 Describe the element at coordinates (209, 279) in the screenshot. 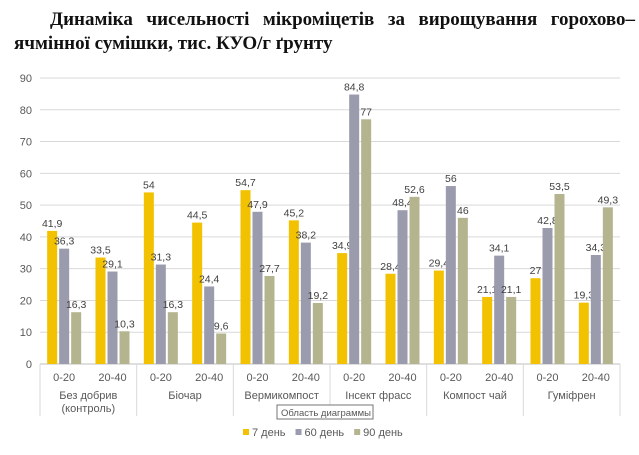

I see `data-label: 24,4` at that location.